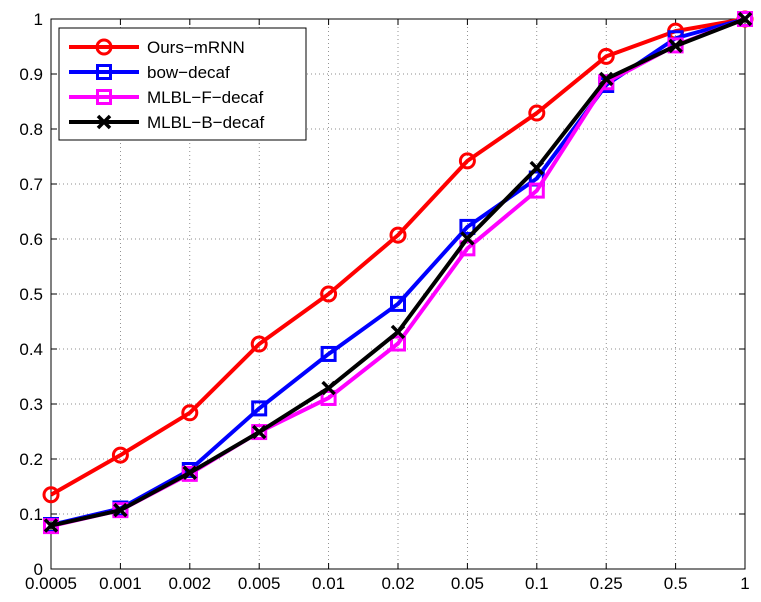  I want to click on x-tick-label: 1, so click(744, 583).